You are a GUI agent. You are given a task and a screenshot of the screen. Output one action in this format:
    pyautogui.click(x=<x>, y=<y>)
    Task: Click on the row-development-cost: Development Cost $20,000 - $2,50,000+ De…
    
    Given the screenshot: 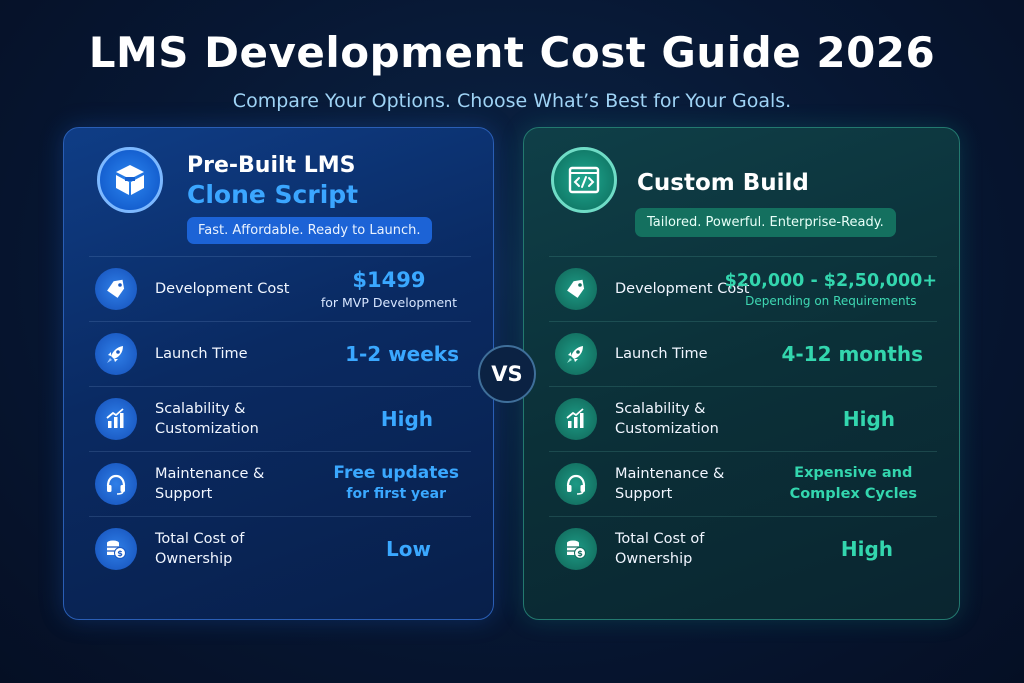 What is the action you would take?
    pyautogui.click(x=743, y=288)
    